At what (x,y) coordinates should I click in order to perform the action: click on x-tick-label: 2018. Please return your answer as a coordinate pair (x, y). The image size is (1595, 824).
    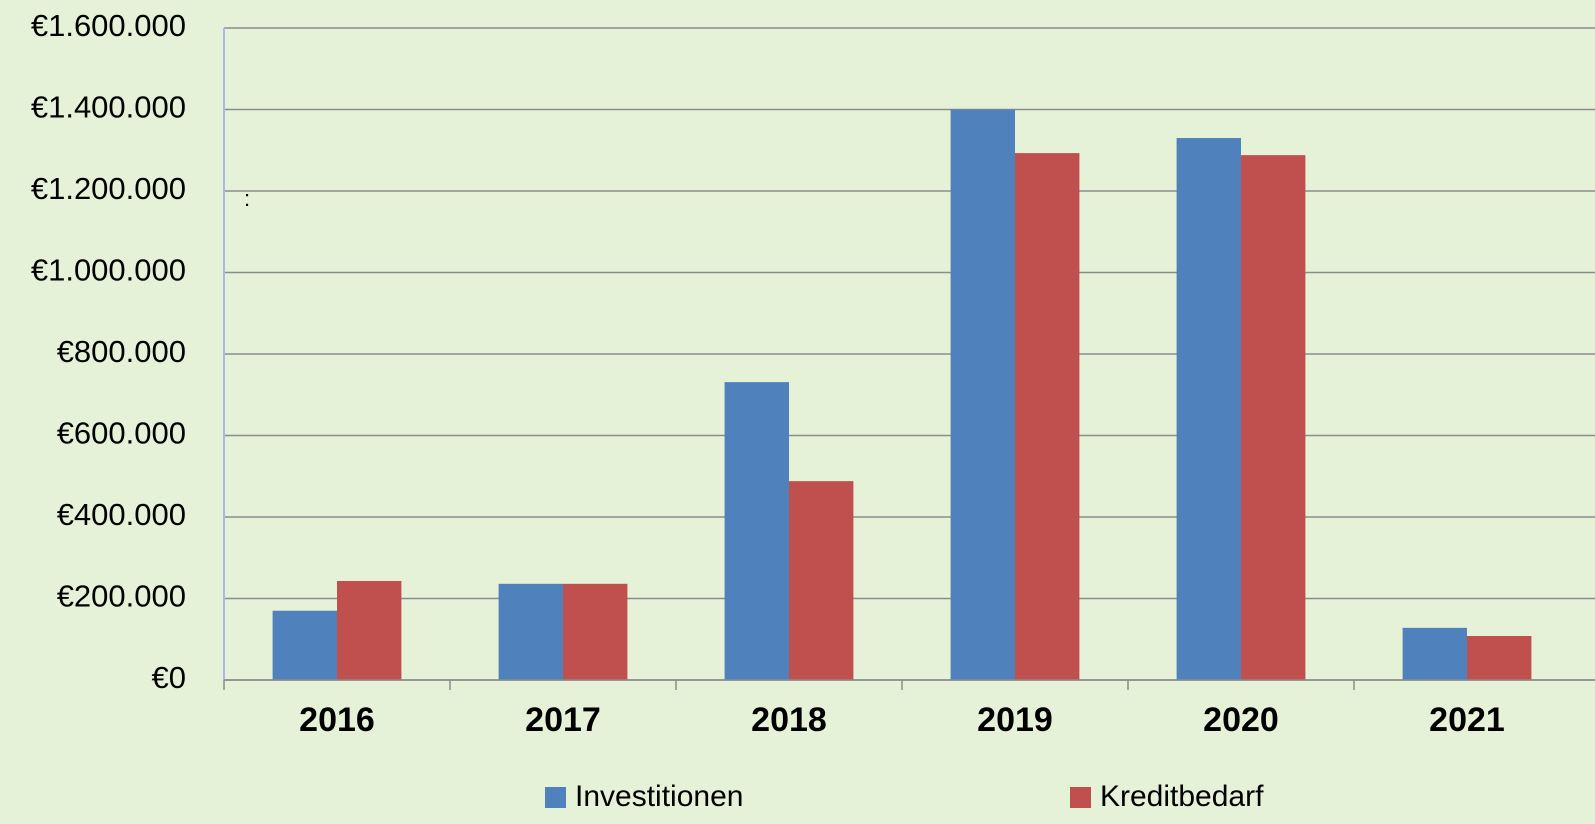
    Looking at the image, I should click on (789, 720).